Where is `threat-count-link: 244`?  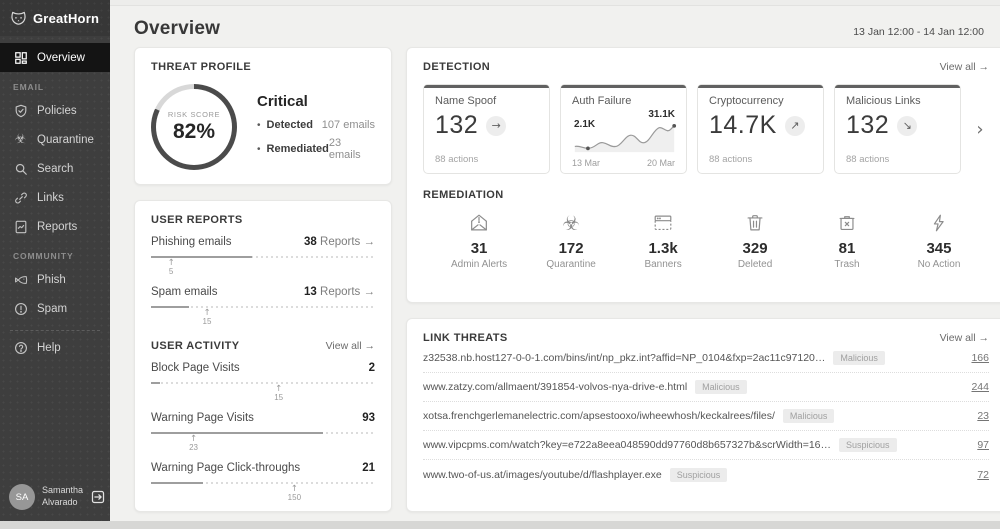 threat-count-link: 244 is located at coordinates (980, 387).